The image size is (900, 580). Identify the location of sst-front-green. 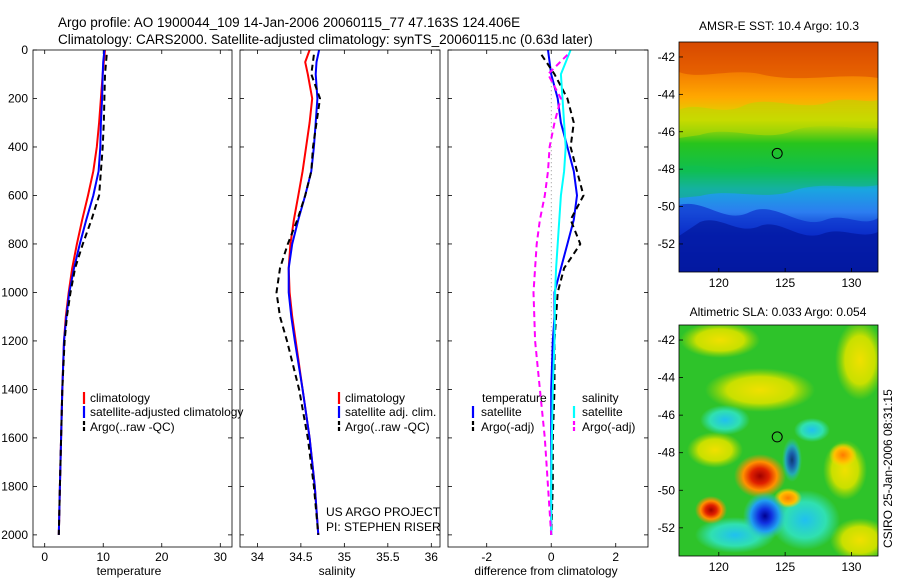
(778, 181).